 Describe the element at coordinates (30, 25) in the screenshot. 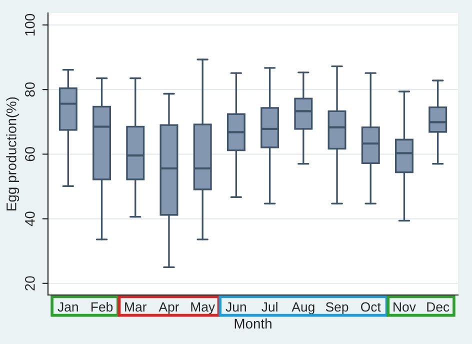

I see `y-tick-label: 100` at that location.